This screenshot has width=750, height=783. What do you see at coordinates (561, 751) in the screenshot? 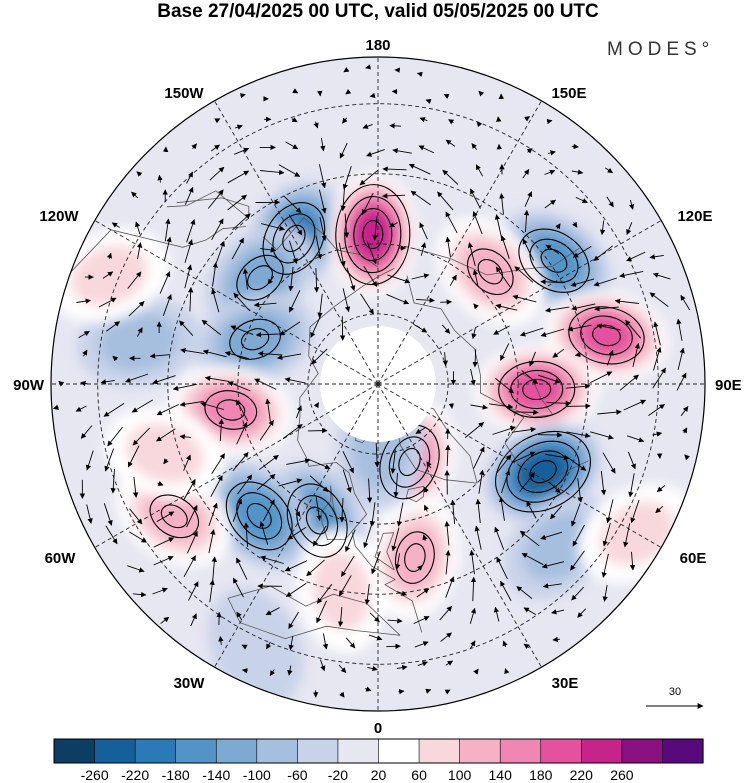
I see `colorbar-swatch` at bounding box center [561, 751].